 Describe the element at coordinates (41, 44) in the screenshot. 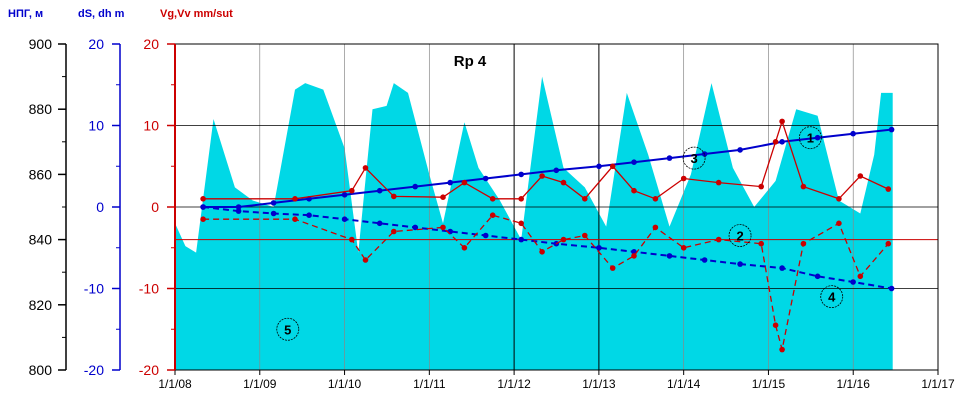

I see `hpg-tick-label: 900` at that location.